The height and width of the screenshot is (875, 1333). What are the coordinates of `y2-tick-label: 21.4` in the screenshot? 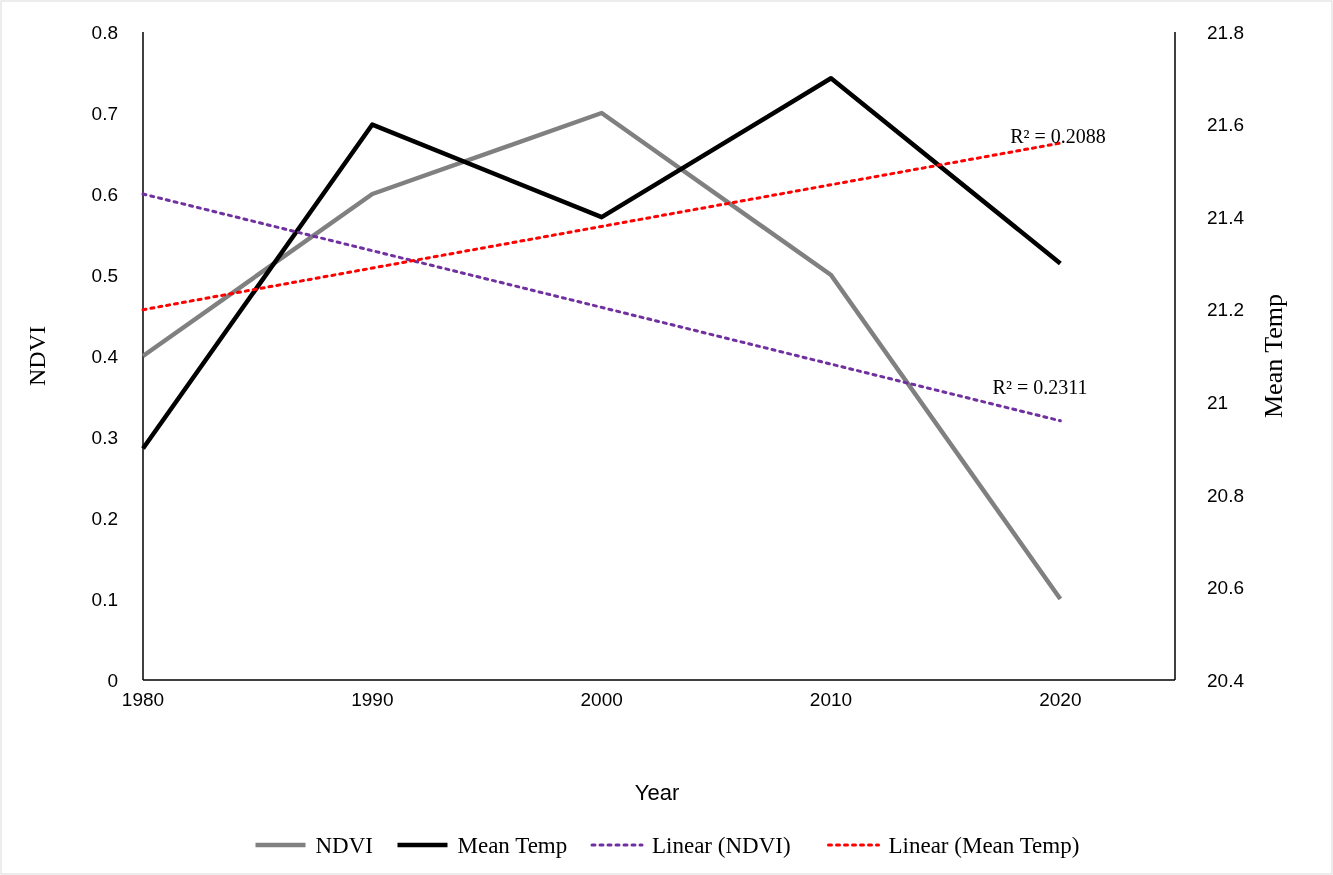 It's located at (1226, 217).